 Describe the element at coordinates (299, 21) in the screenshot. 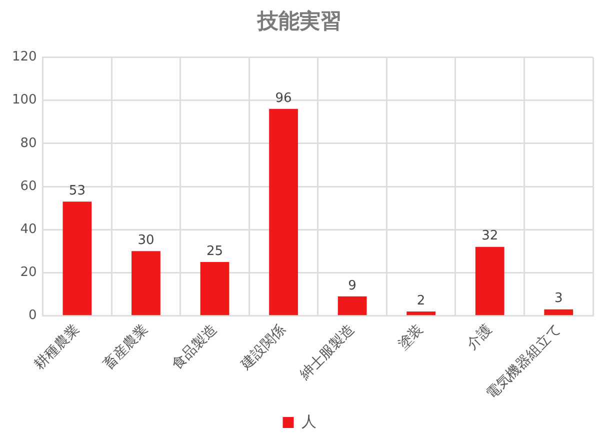

I see `chart-title: 技能実習` at that location.